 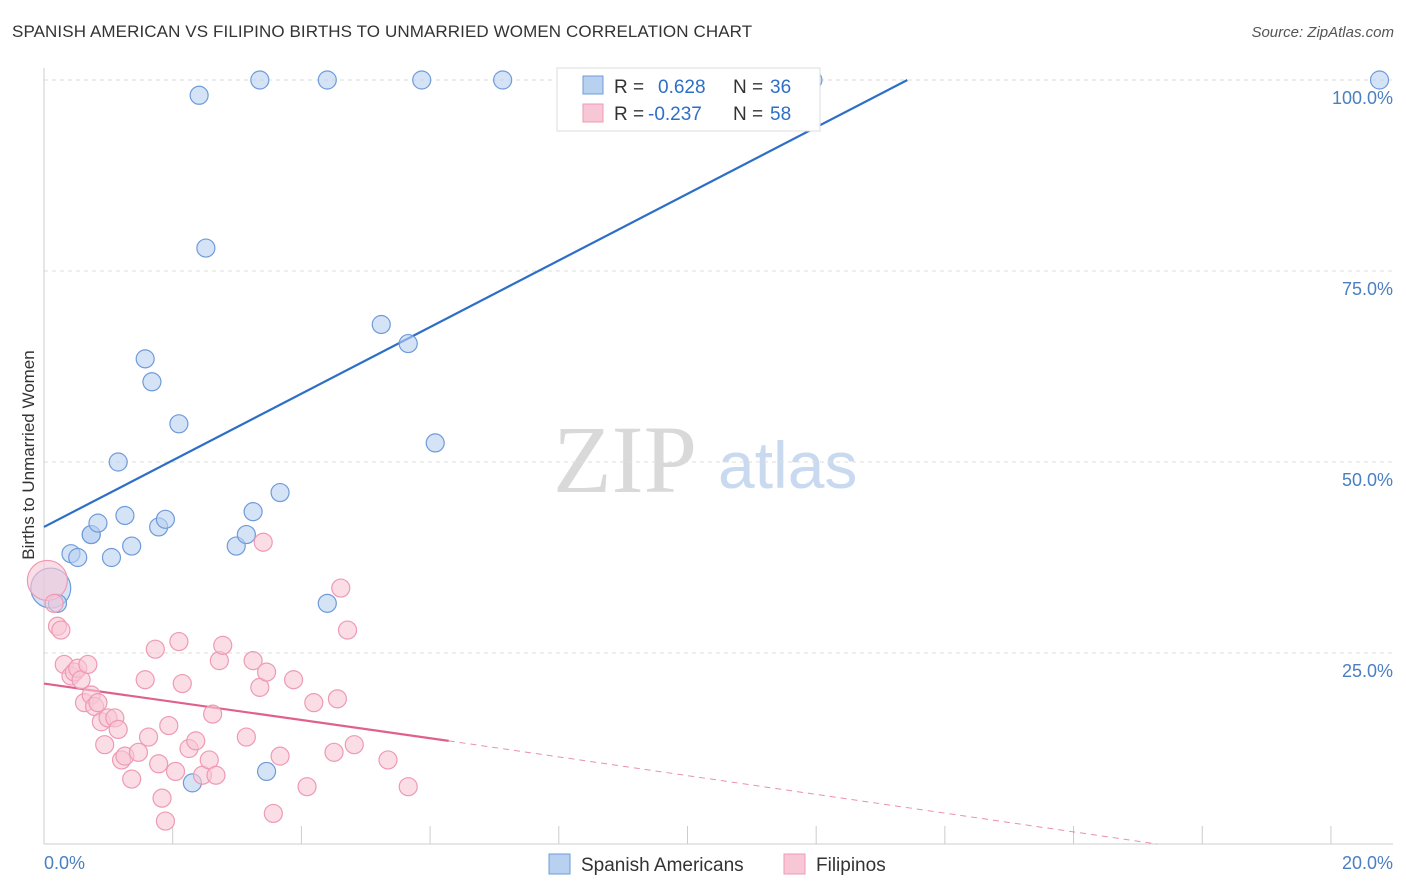 What do you see at coordinates (593, 85) in the screenshot?
I see `stats-swatch-blue` at bounding box center [593, 85].